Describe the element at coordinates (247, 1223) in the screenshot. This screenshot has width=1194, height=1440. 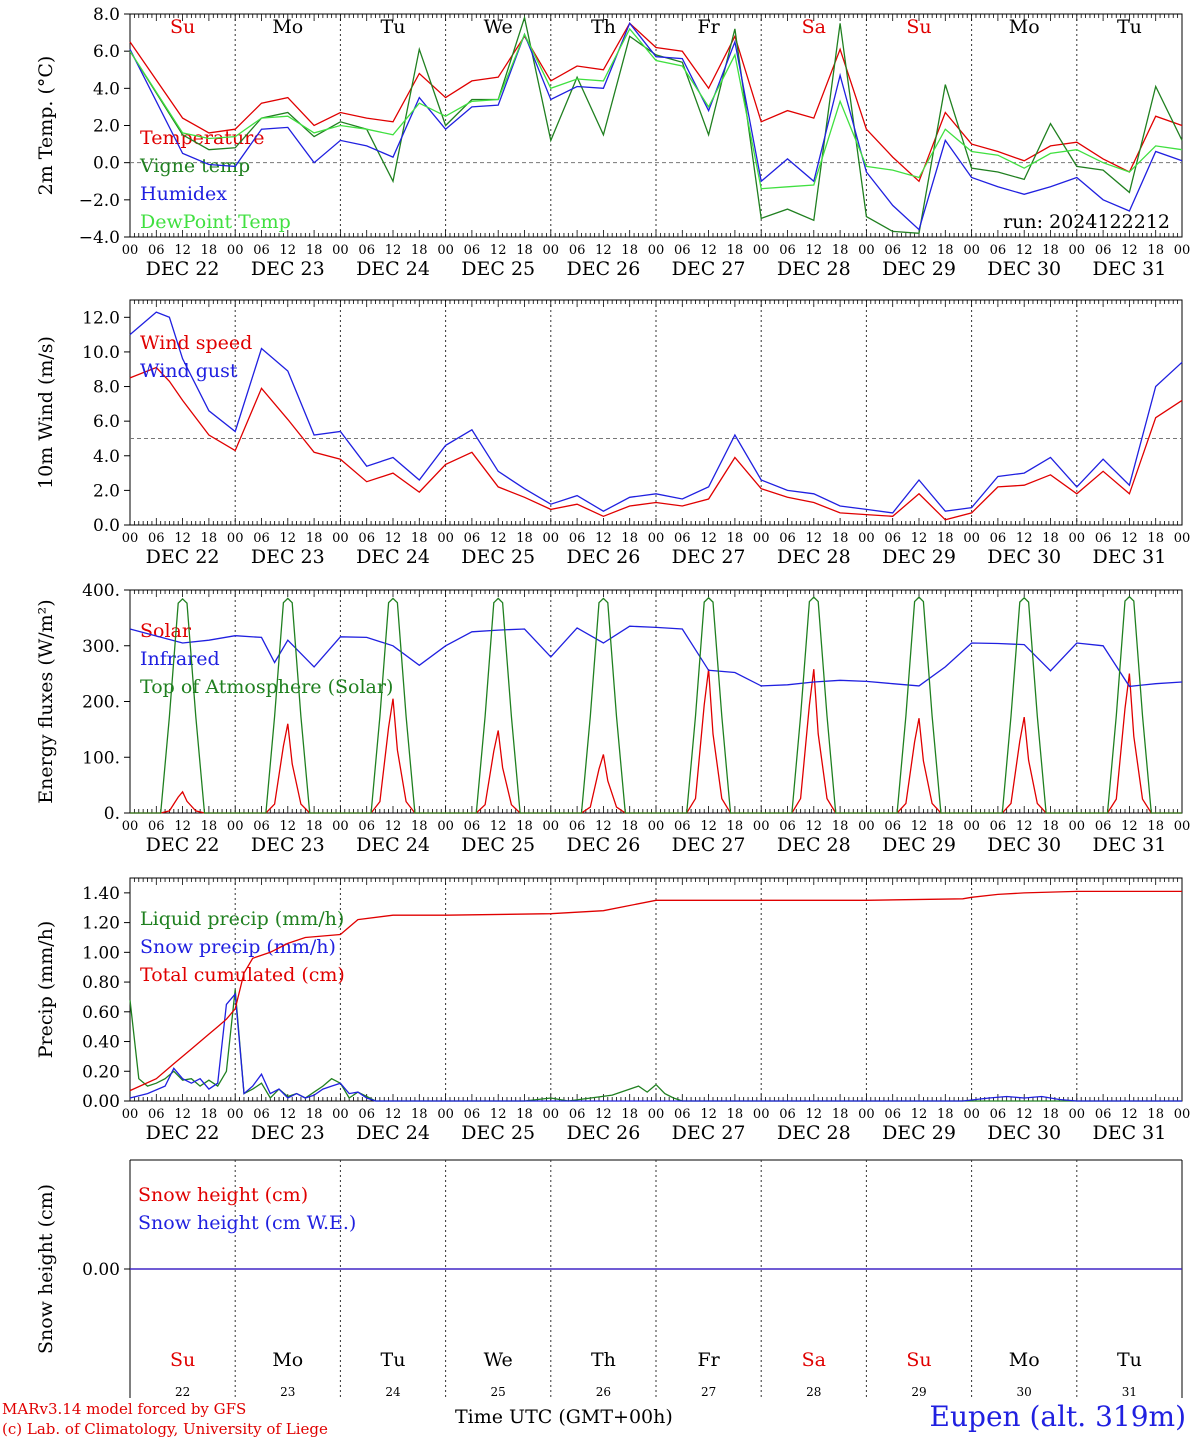
I see `legend-entry: Snow height (cm W.E.)` at that location.